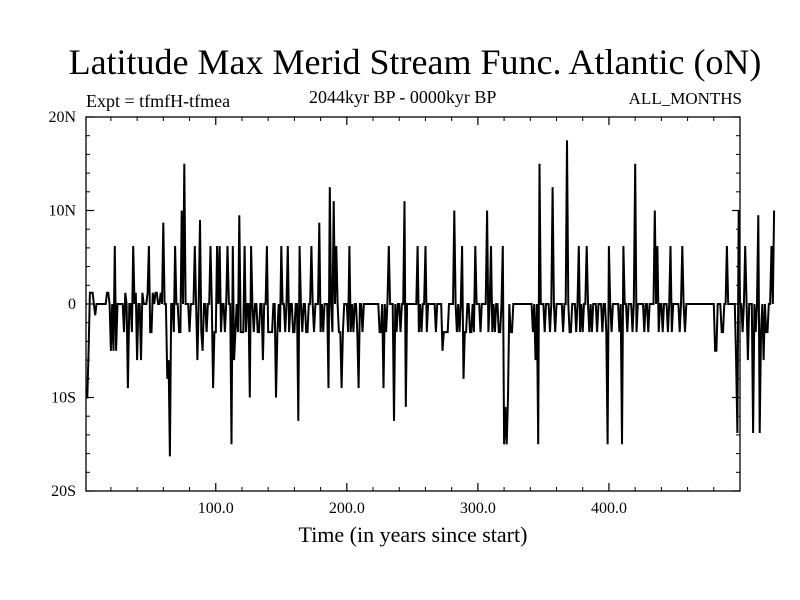 The image size is (800, 600). What do you see at coordinates (158, 101) in the screenshot?
I see `experiment-label: Expt = tfmfH-tfmea` at bounding box center [158, 101].